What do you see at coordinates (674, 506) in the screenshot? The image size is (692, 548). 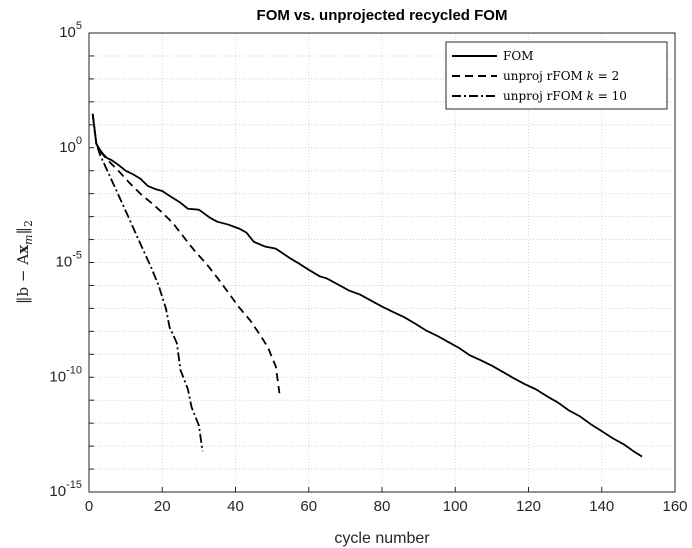 I see `x-tick-label: 160` at bounding box center [674, 506].